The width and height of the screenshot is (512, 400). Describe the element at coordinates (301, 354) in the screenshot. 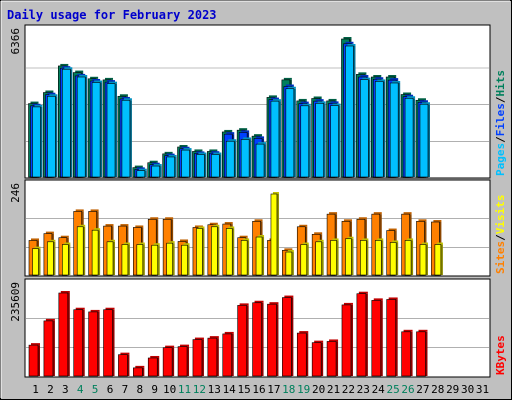

I see `bar-kbytes-day-19-face` at that location.